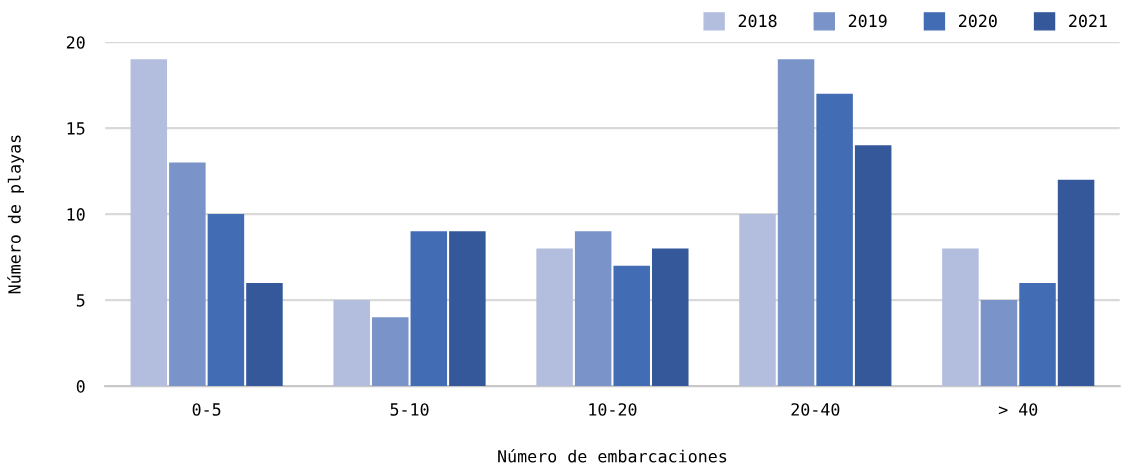  Describe the element at coordinates (1088, 21) in the screenshot. I see `legend-label: 2021` at that location.